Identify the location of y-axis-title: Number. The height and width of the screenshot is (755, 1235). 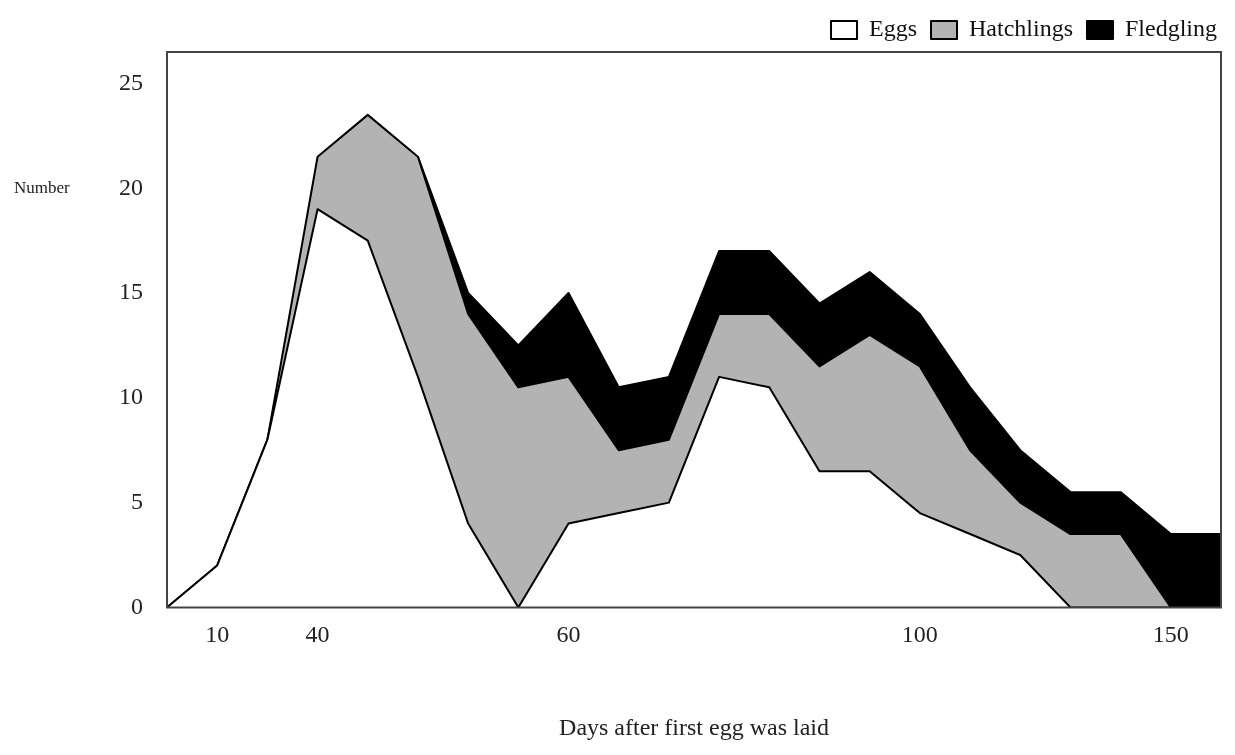
(42, 187).